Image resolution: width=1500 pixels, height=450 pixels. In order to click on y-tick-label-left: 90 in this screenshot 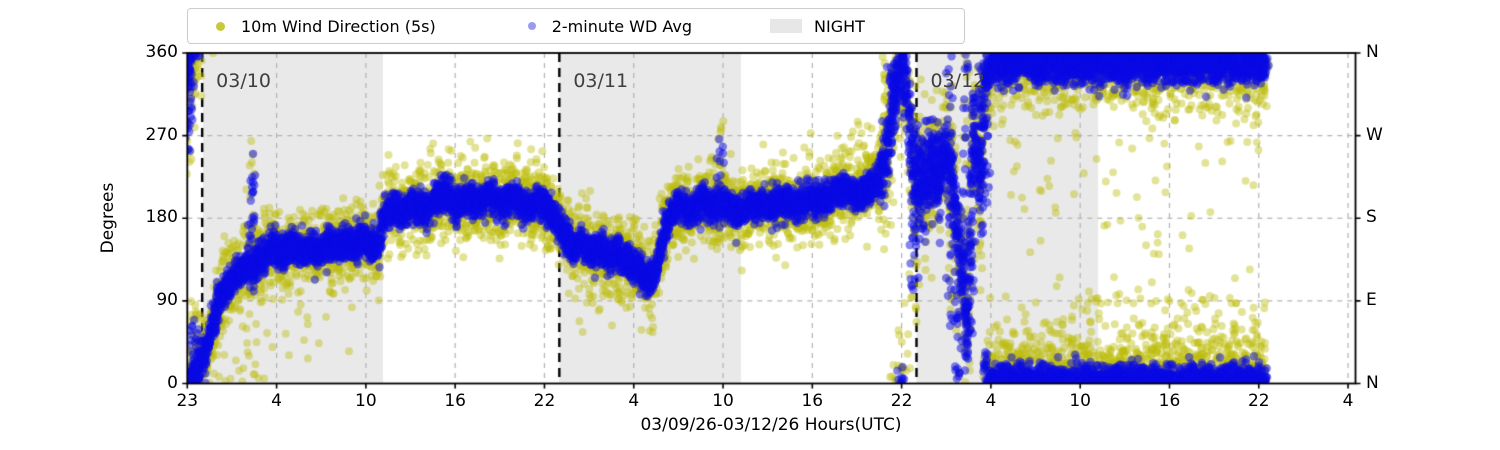, I will do `click(167, 299)`.